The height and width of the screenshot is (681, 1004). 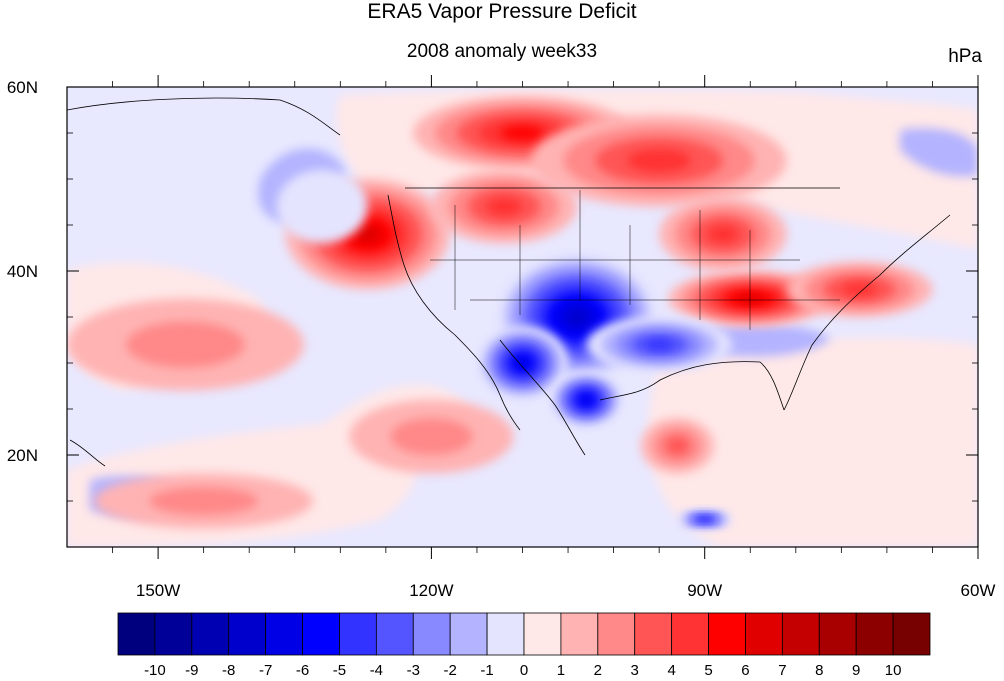 I want to click on hawaii-islands, so click(x=87, y=453).